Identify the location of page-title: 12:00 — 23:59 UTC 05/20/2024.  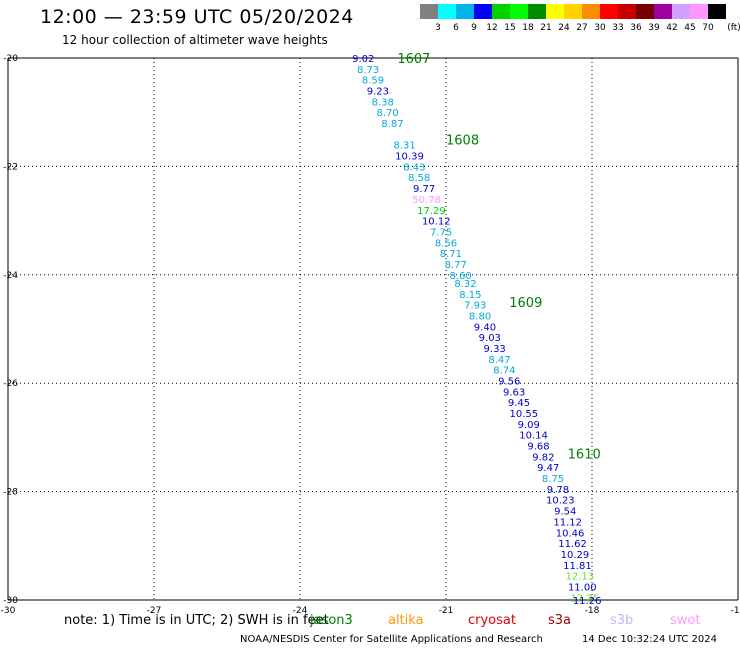
(197, 17).